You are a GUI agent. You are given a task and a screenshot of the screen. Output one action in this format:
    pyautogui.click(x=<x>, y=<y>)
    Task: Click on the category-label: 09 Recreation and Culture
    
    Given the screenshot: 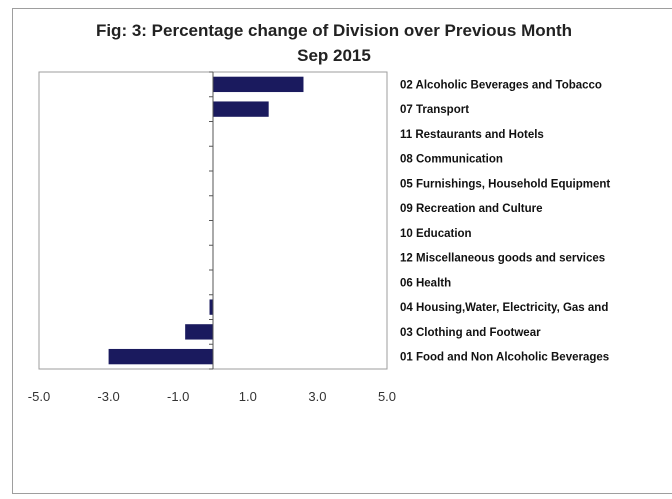 What is the action you would take?
    pyautogui.click(x=471, y=209)
    